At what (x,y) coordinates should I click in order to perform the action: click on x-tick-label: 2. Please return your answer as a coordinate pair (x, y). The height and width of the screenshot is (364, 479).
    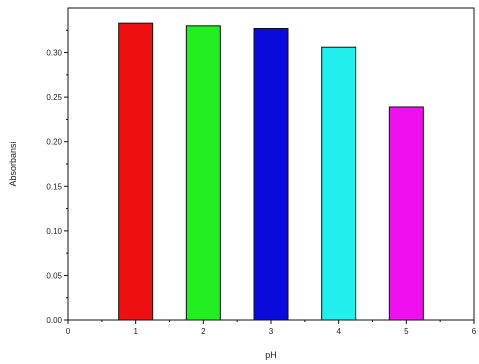
    Looking at the image, I should click on (203, 331).